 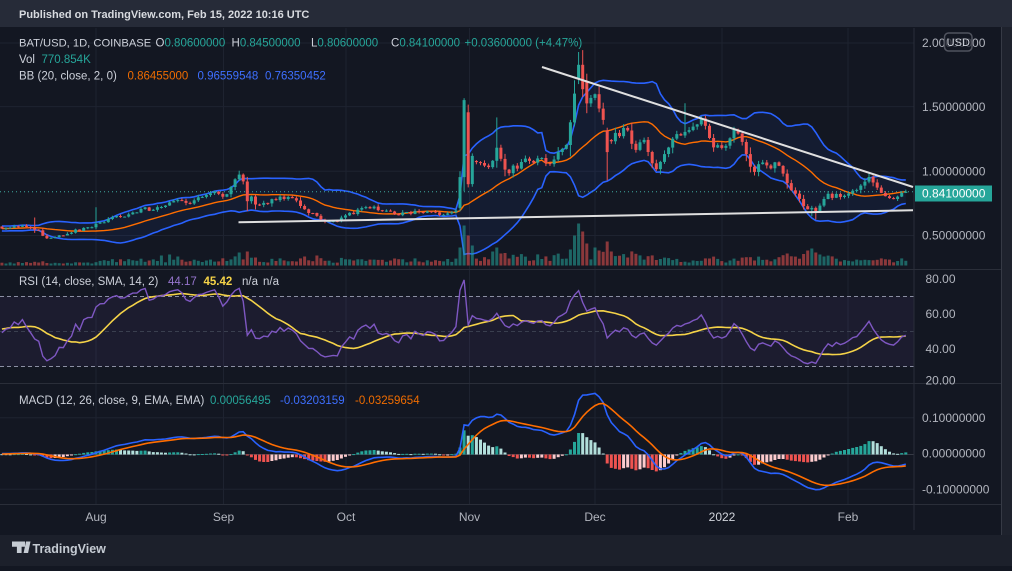 What do you see at coordinates (182, 282) in the screenshot?
I see `svg-text: 44.17` at bounding box center [182, 282].